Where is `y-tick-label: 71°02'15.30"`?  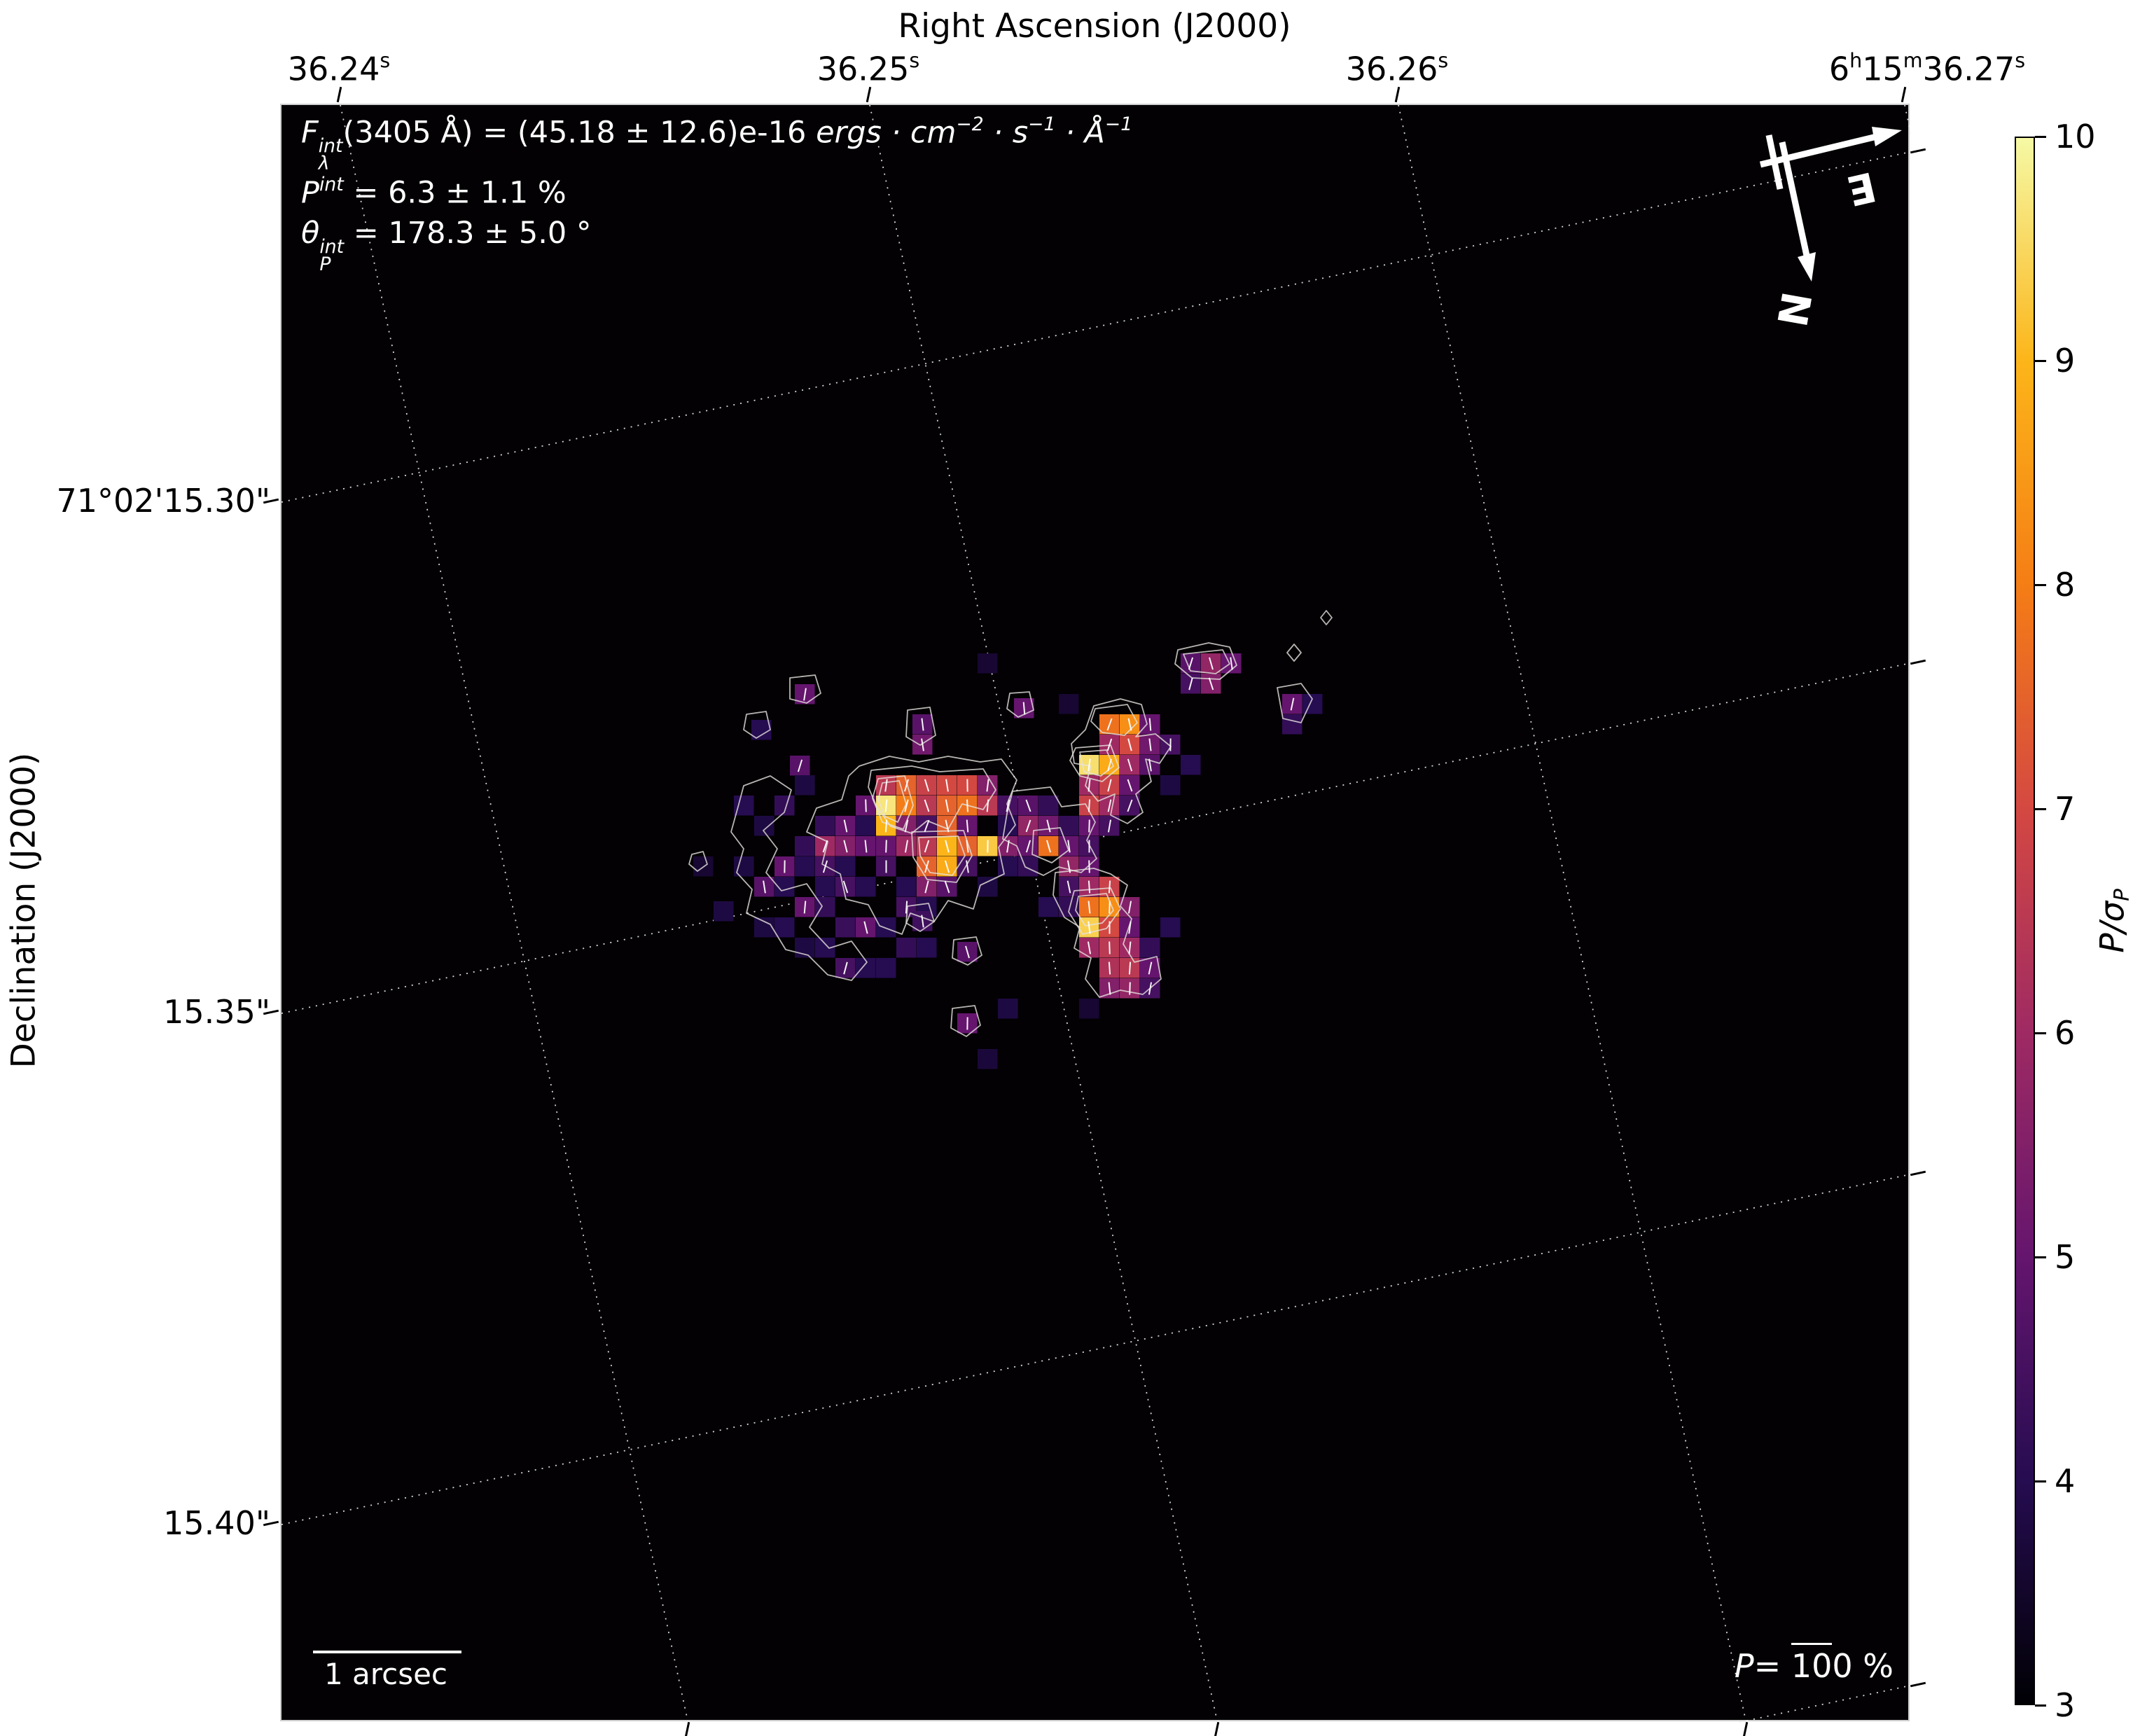
y-tick-label: 71°02'15.30" is located at coordinates (163, 501).